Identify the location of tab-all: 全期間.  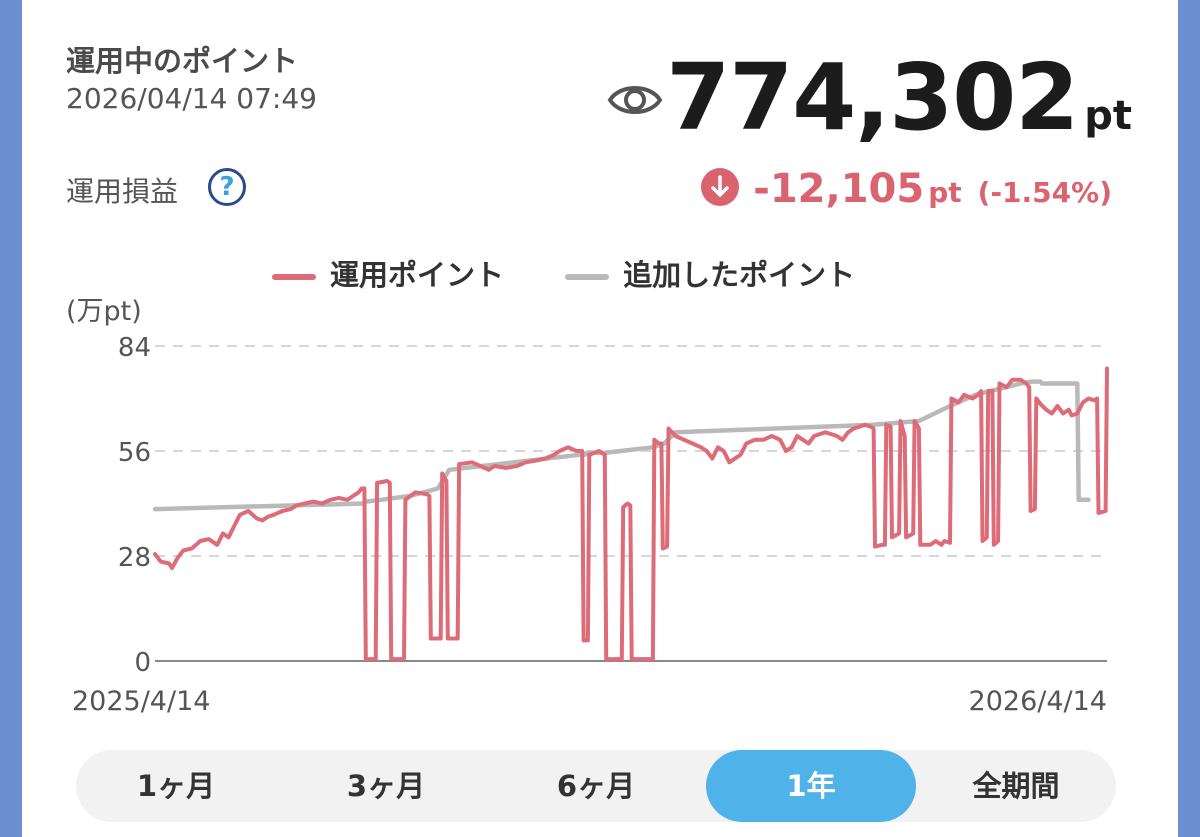
(1016, 786).